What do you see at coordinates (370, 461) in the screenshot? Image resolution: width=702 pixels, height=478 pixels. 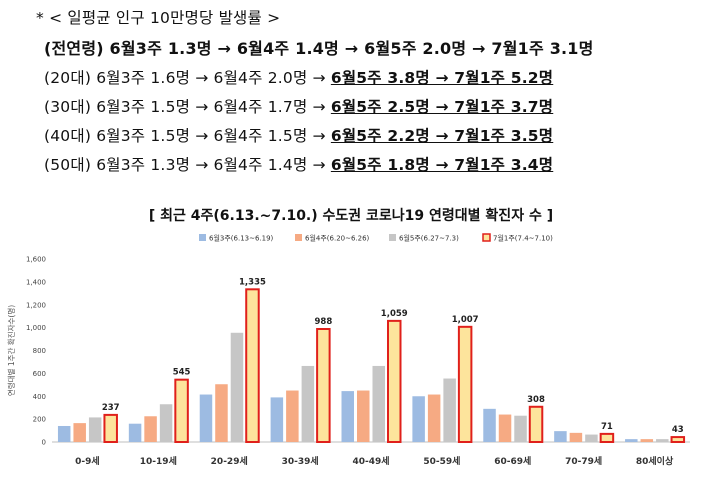 I see `x-tick-label: 40-49세` at bounding box center [370, 461].